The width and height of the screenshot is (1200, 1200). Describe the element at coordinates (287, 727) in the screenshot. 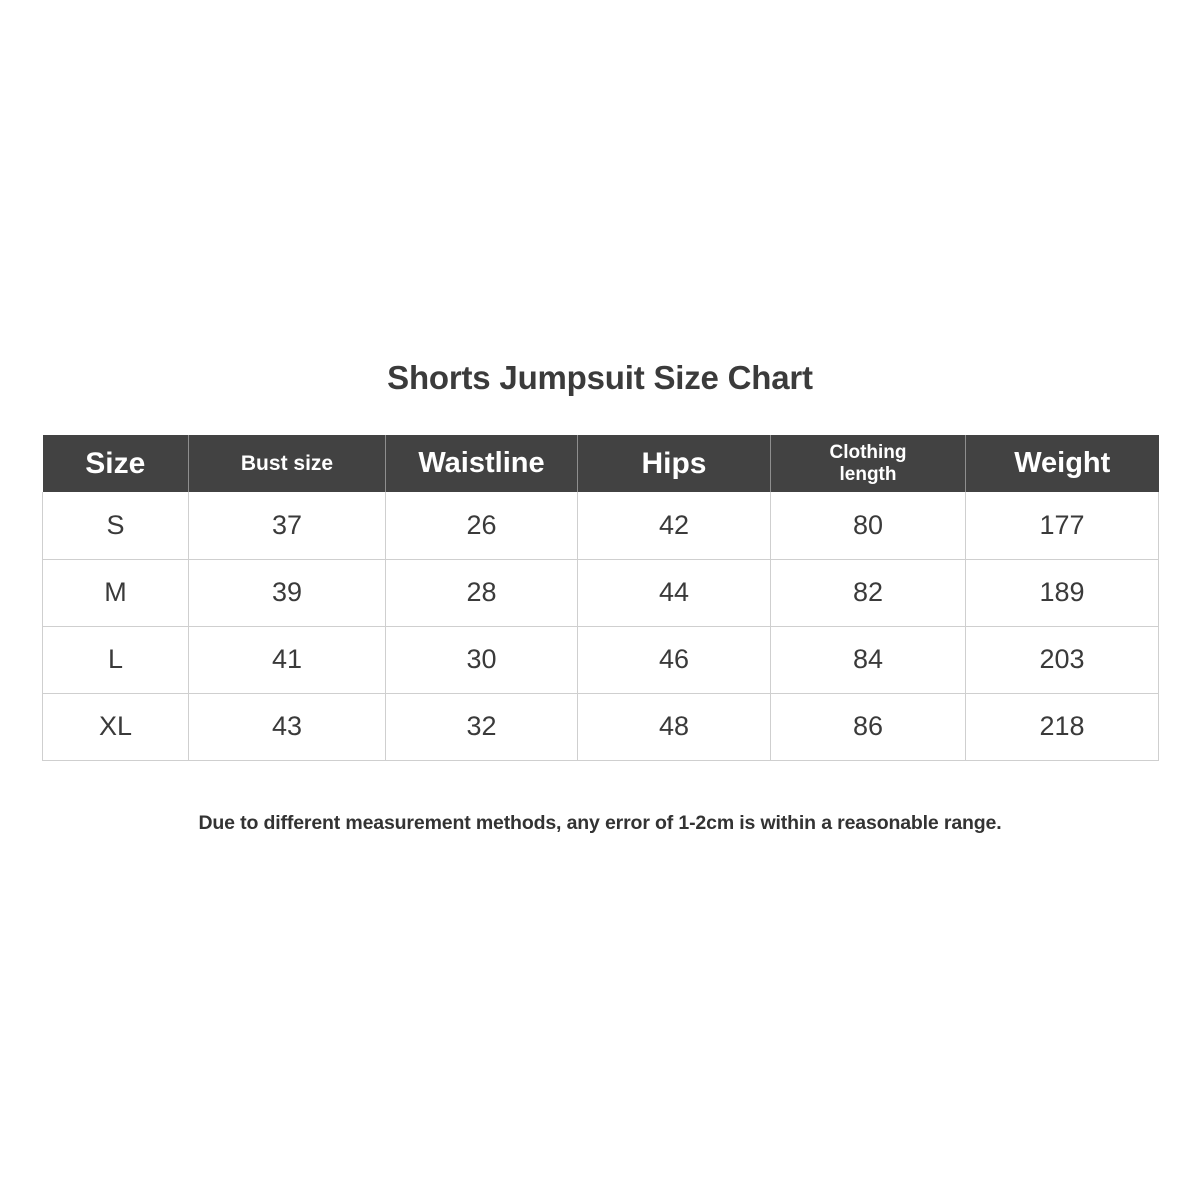

I see `cell-bust: 43` at that location.